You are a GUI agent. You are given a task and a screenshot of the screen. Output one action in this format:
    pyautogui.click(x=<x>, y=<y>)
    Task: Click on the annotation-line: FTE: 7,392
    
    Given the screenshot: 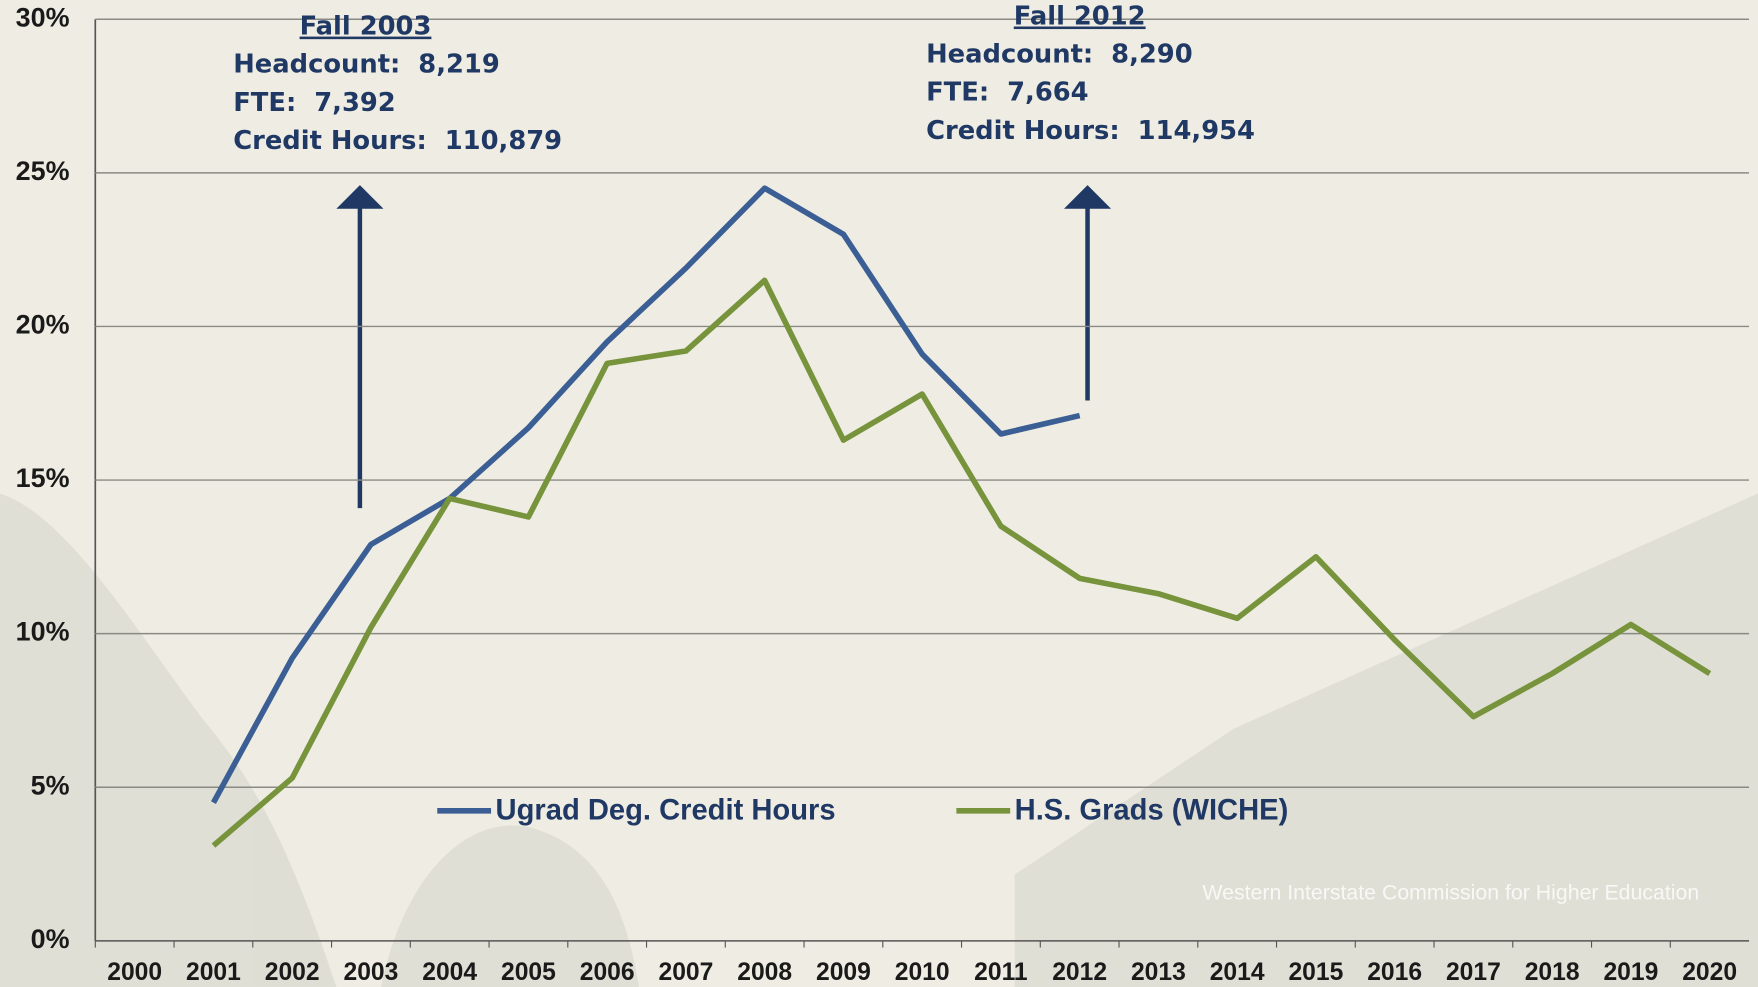 What is the action you would take?
    pyautogui.click(x=314, y=103)
    